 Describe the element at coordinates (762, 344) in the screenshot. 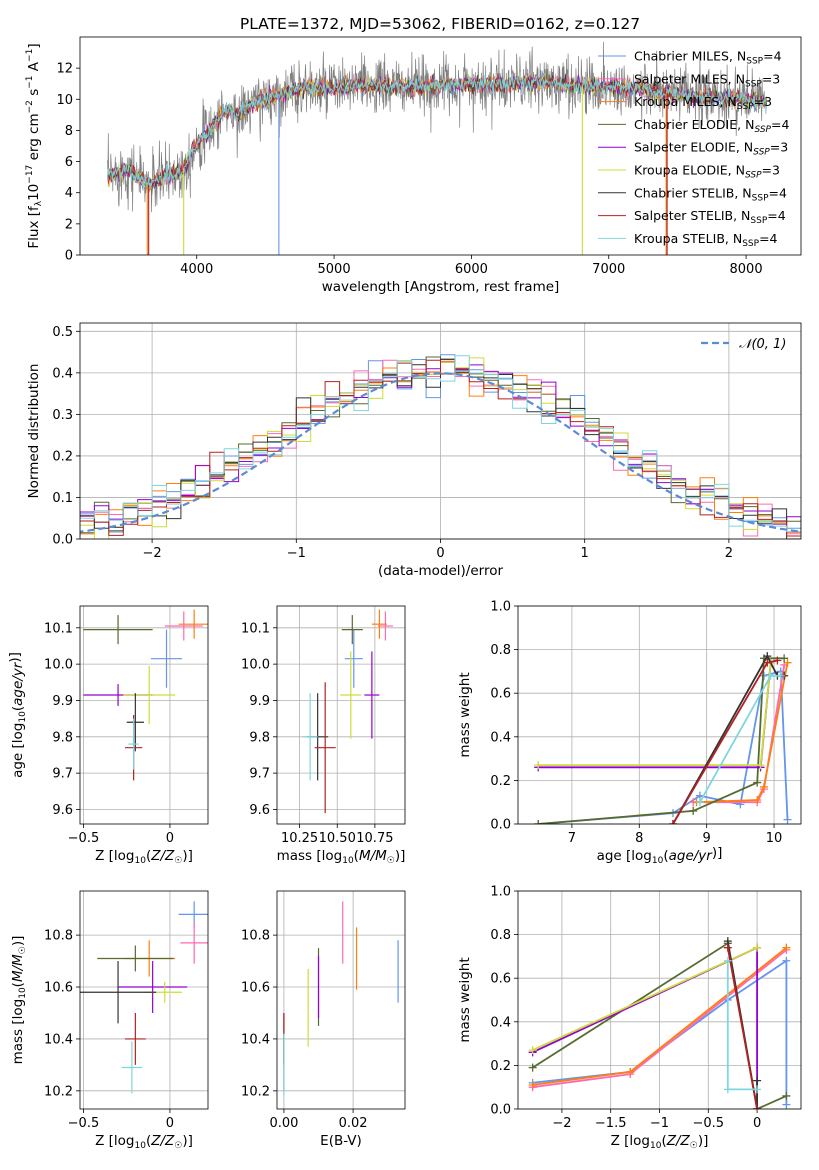

I see `legend-entry: 𝒩(0, 1)` at that location.